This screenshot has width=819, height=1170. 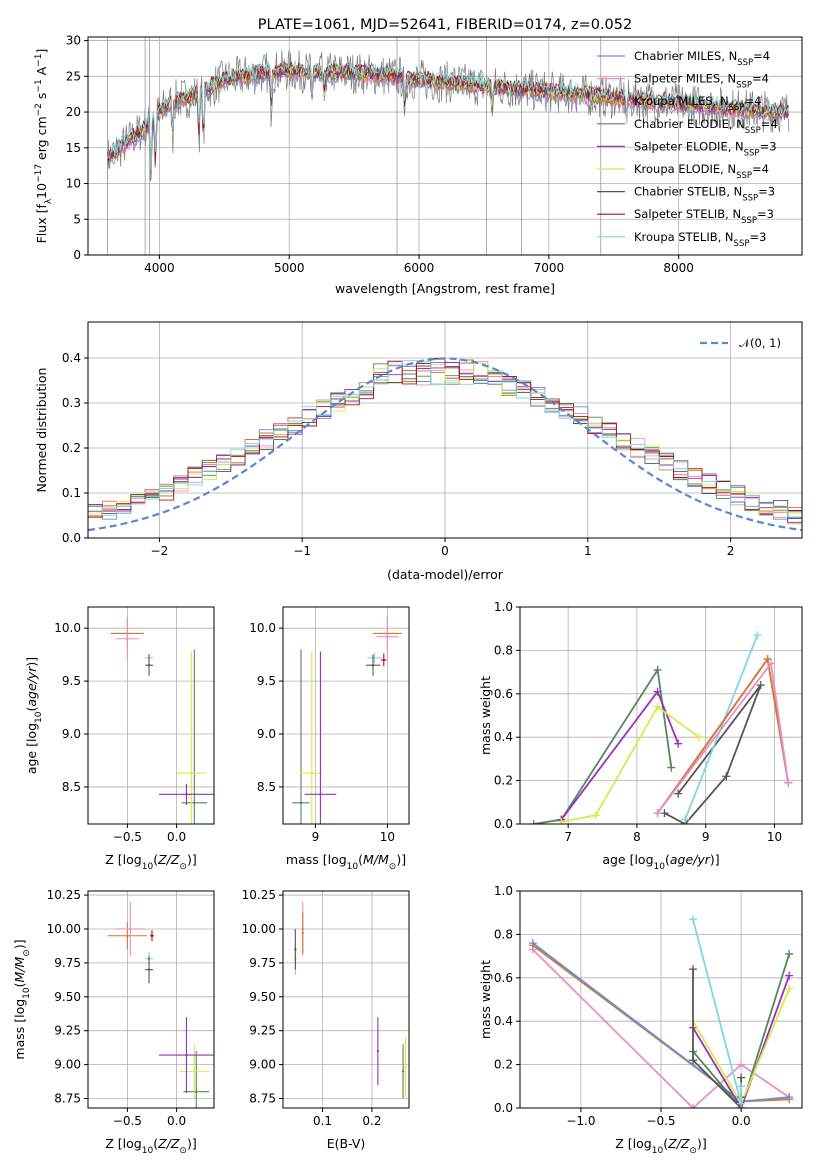 What do you see at coordinates (127, 1121) in the screenshot?
I see `x-tick-label: −0.5` at bounding box center [127, 1121].